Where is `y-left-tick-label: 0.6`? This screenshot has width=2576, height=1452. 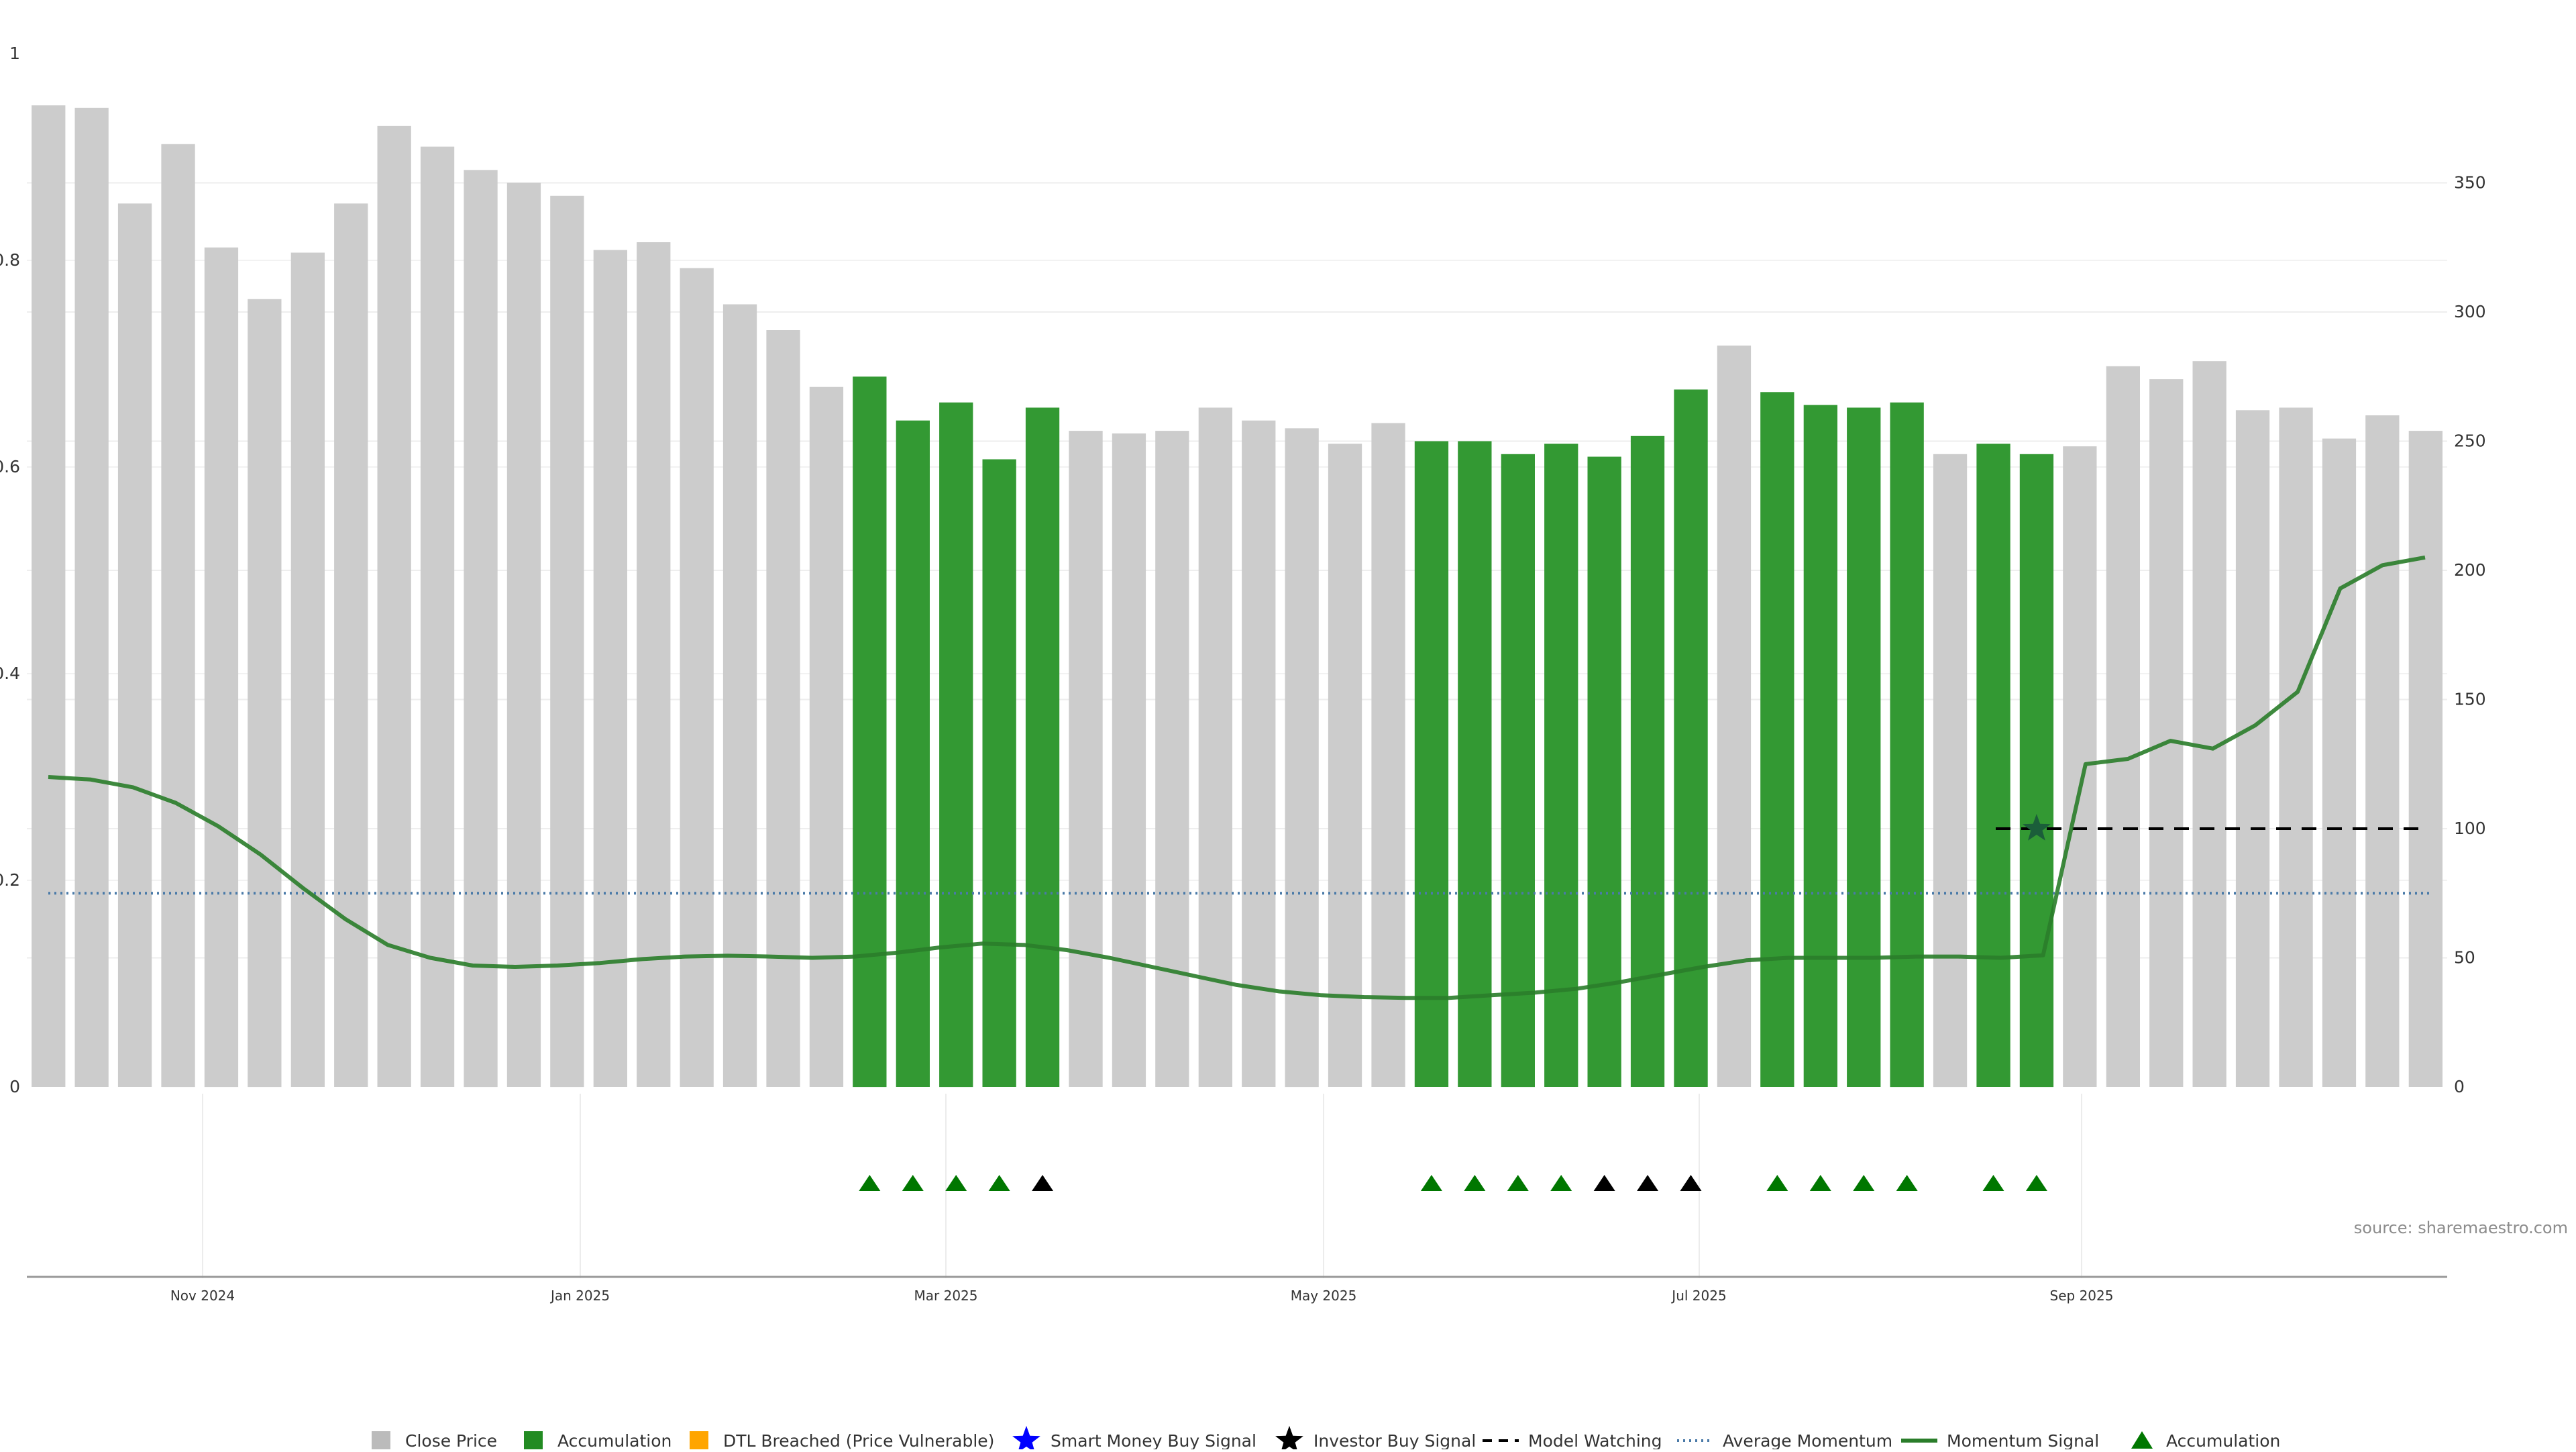
y-left-tick-label: 0.6 is located at coordinates (10, 467).